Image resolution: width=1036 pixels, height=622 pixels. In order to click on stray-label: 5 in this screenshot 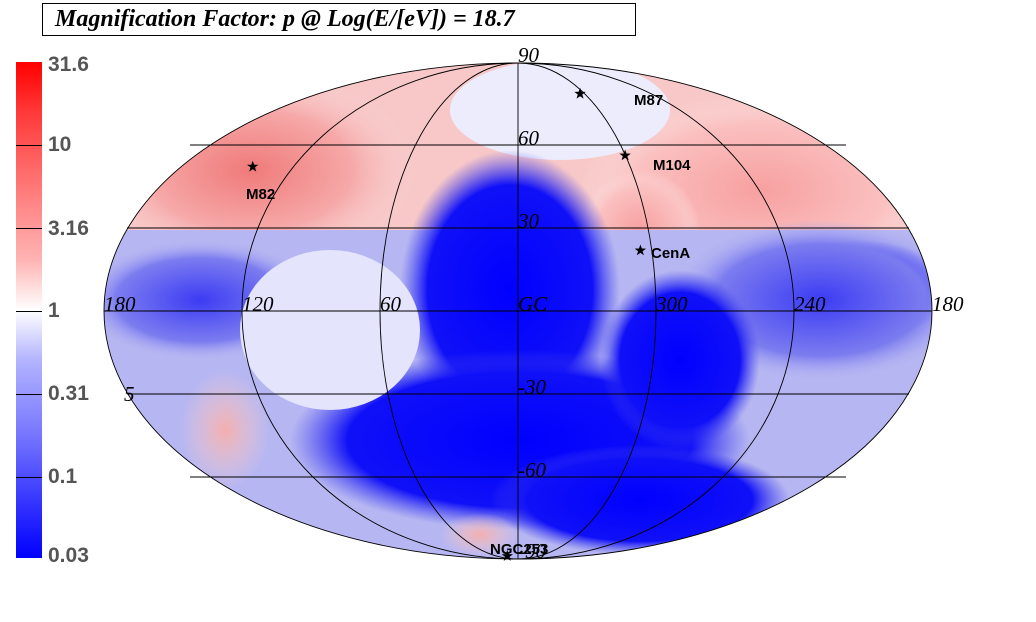, I will do `click(129, 394)`.